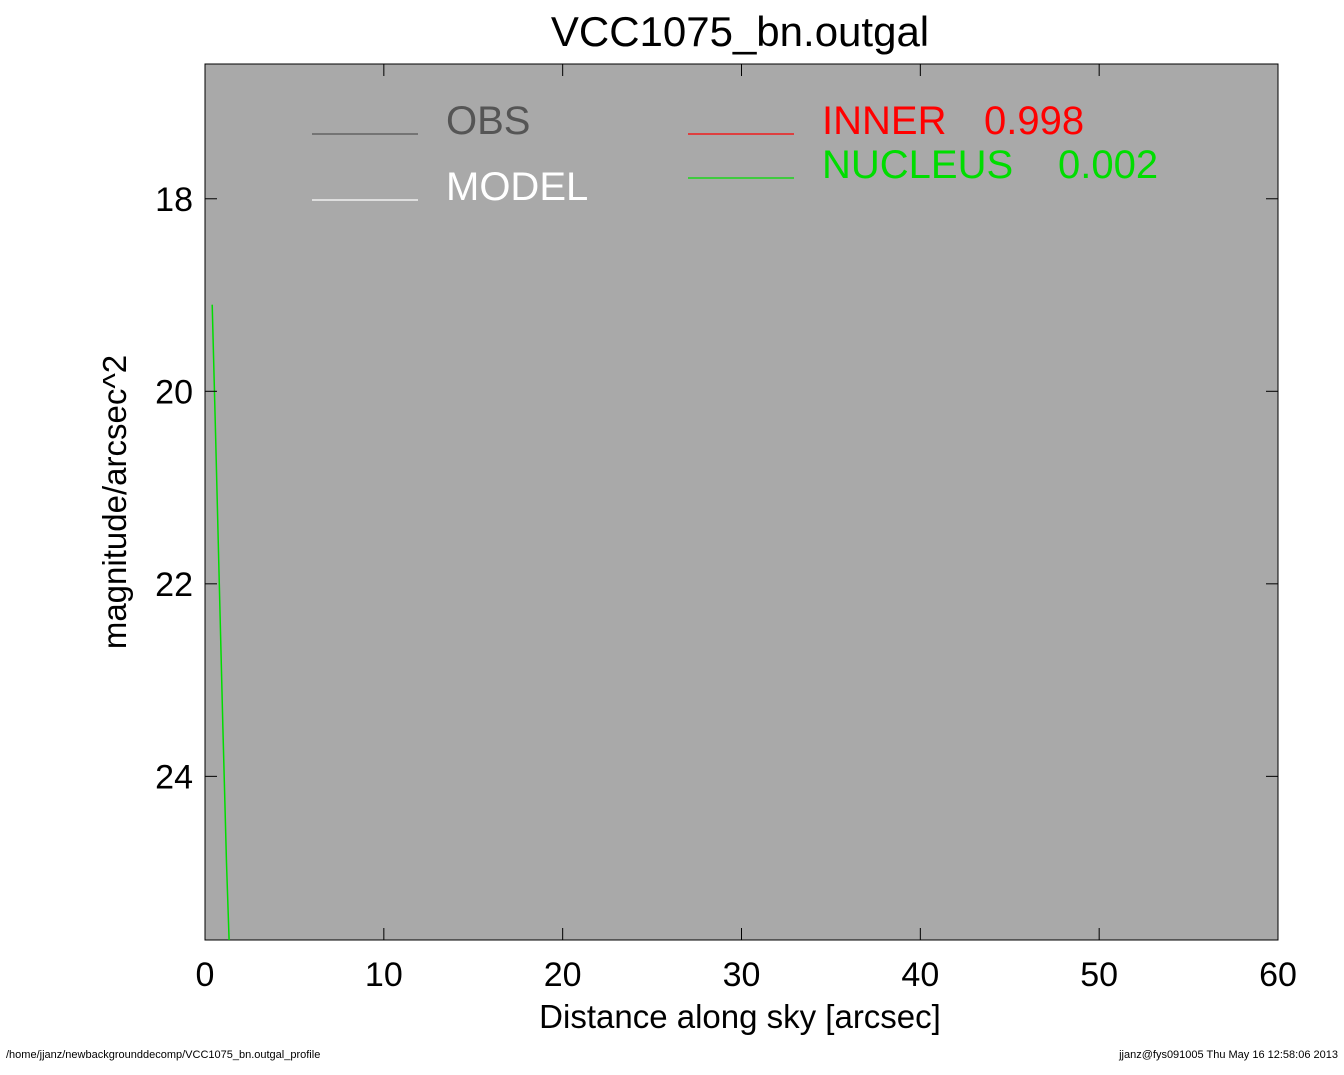  Describe the element at coordinates (740, 31) in the screenshot. I see `chart-title: VCC1075_bn.outgal` at that location.